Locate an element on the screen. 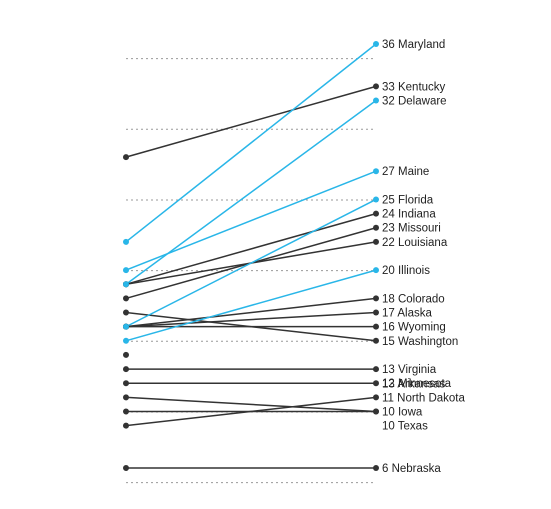 This screenshot has height=509, width=551. series-label: 27 Maine is located at coordinates (405, 172).